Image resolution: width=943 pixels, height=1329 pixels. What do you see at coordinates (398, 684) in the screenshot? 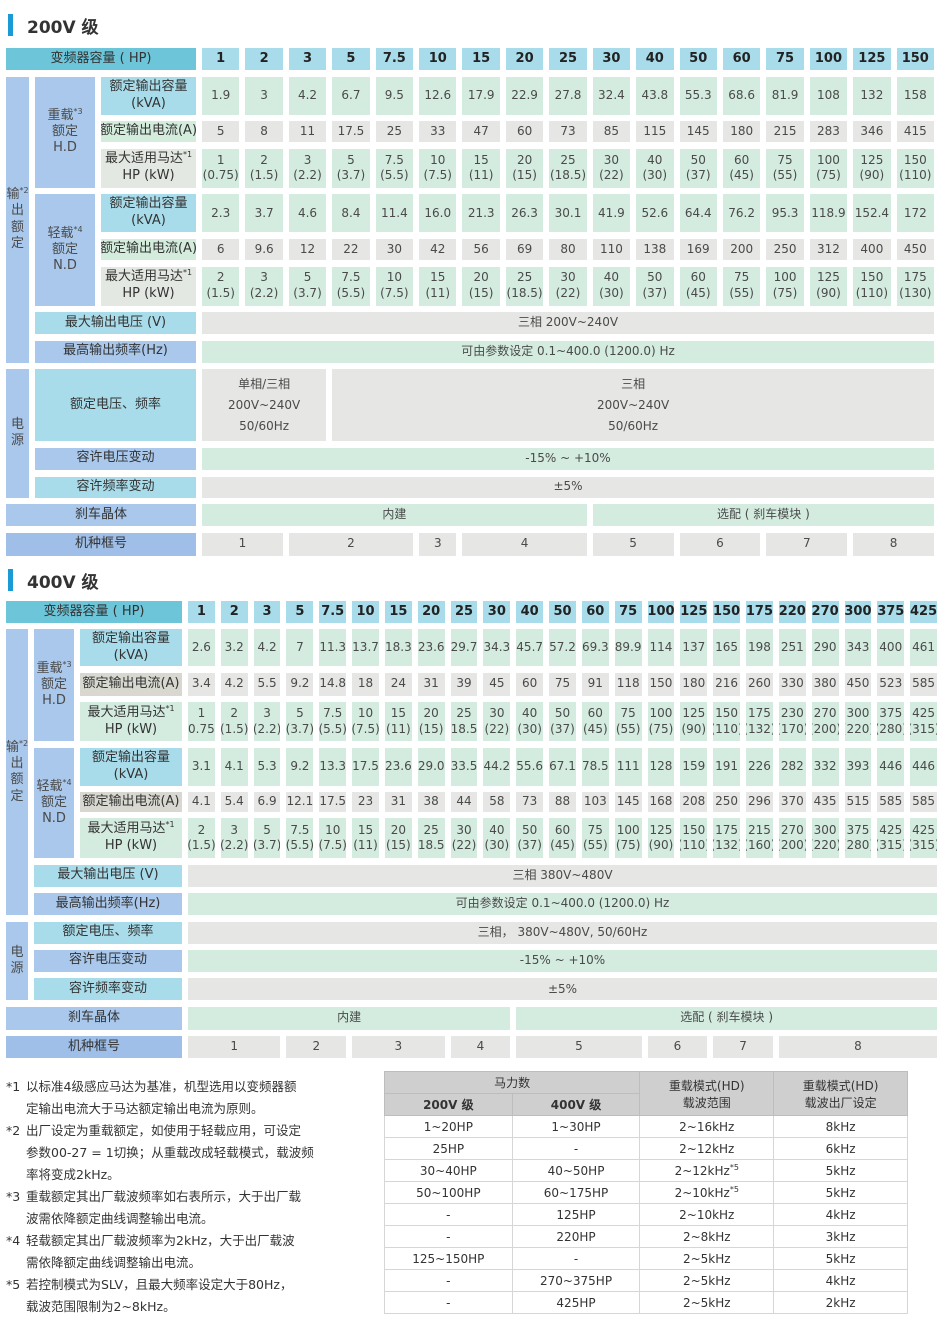
I see `hd-current-cell: 24` at bounding box center [398, 684].